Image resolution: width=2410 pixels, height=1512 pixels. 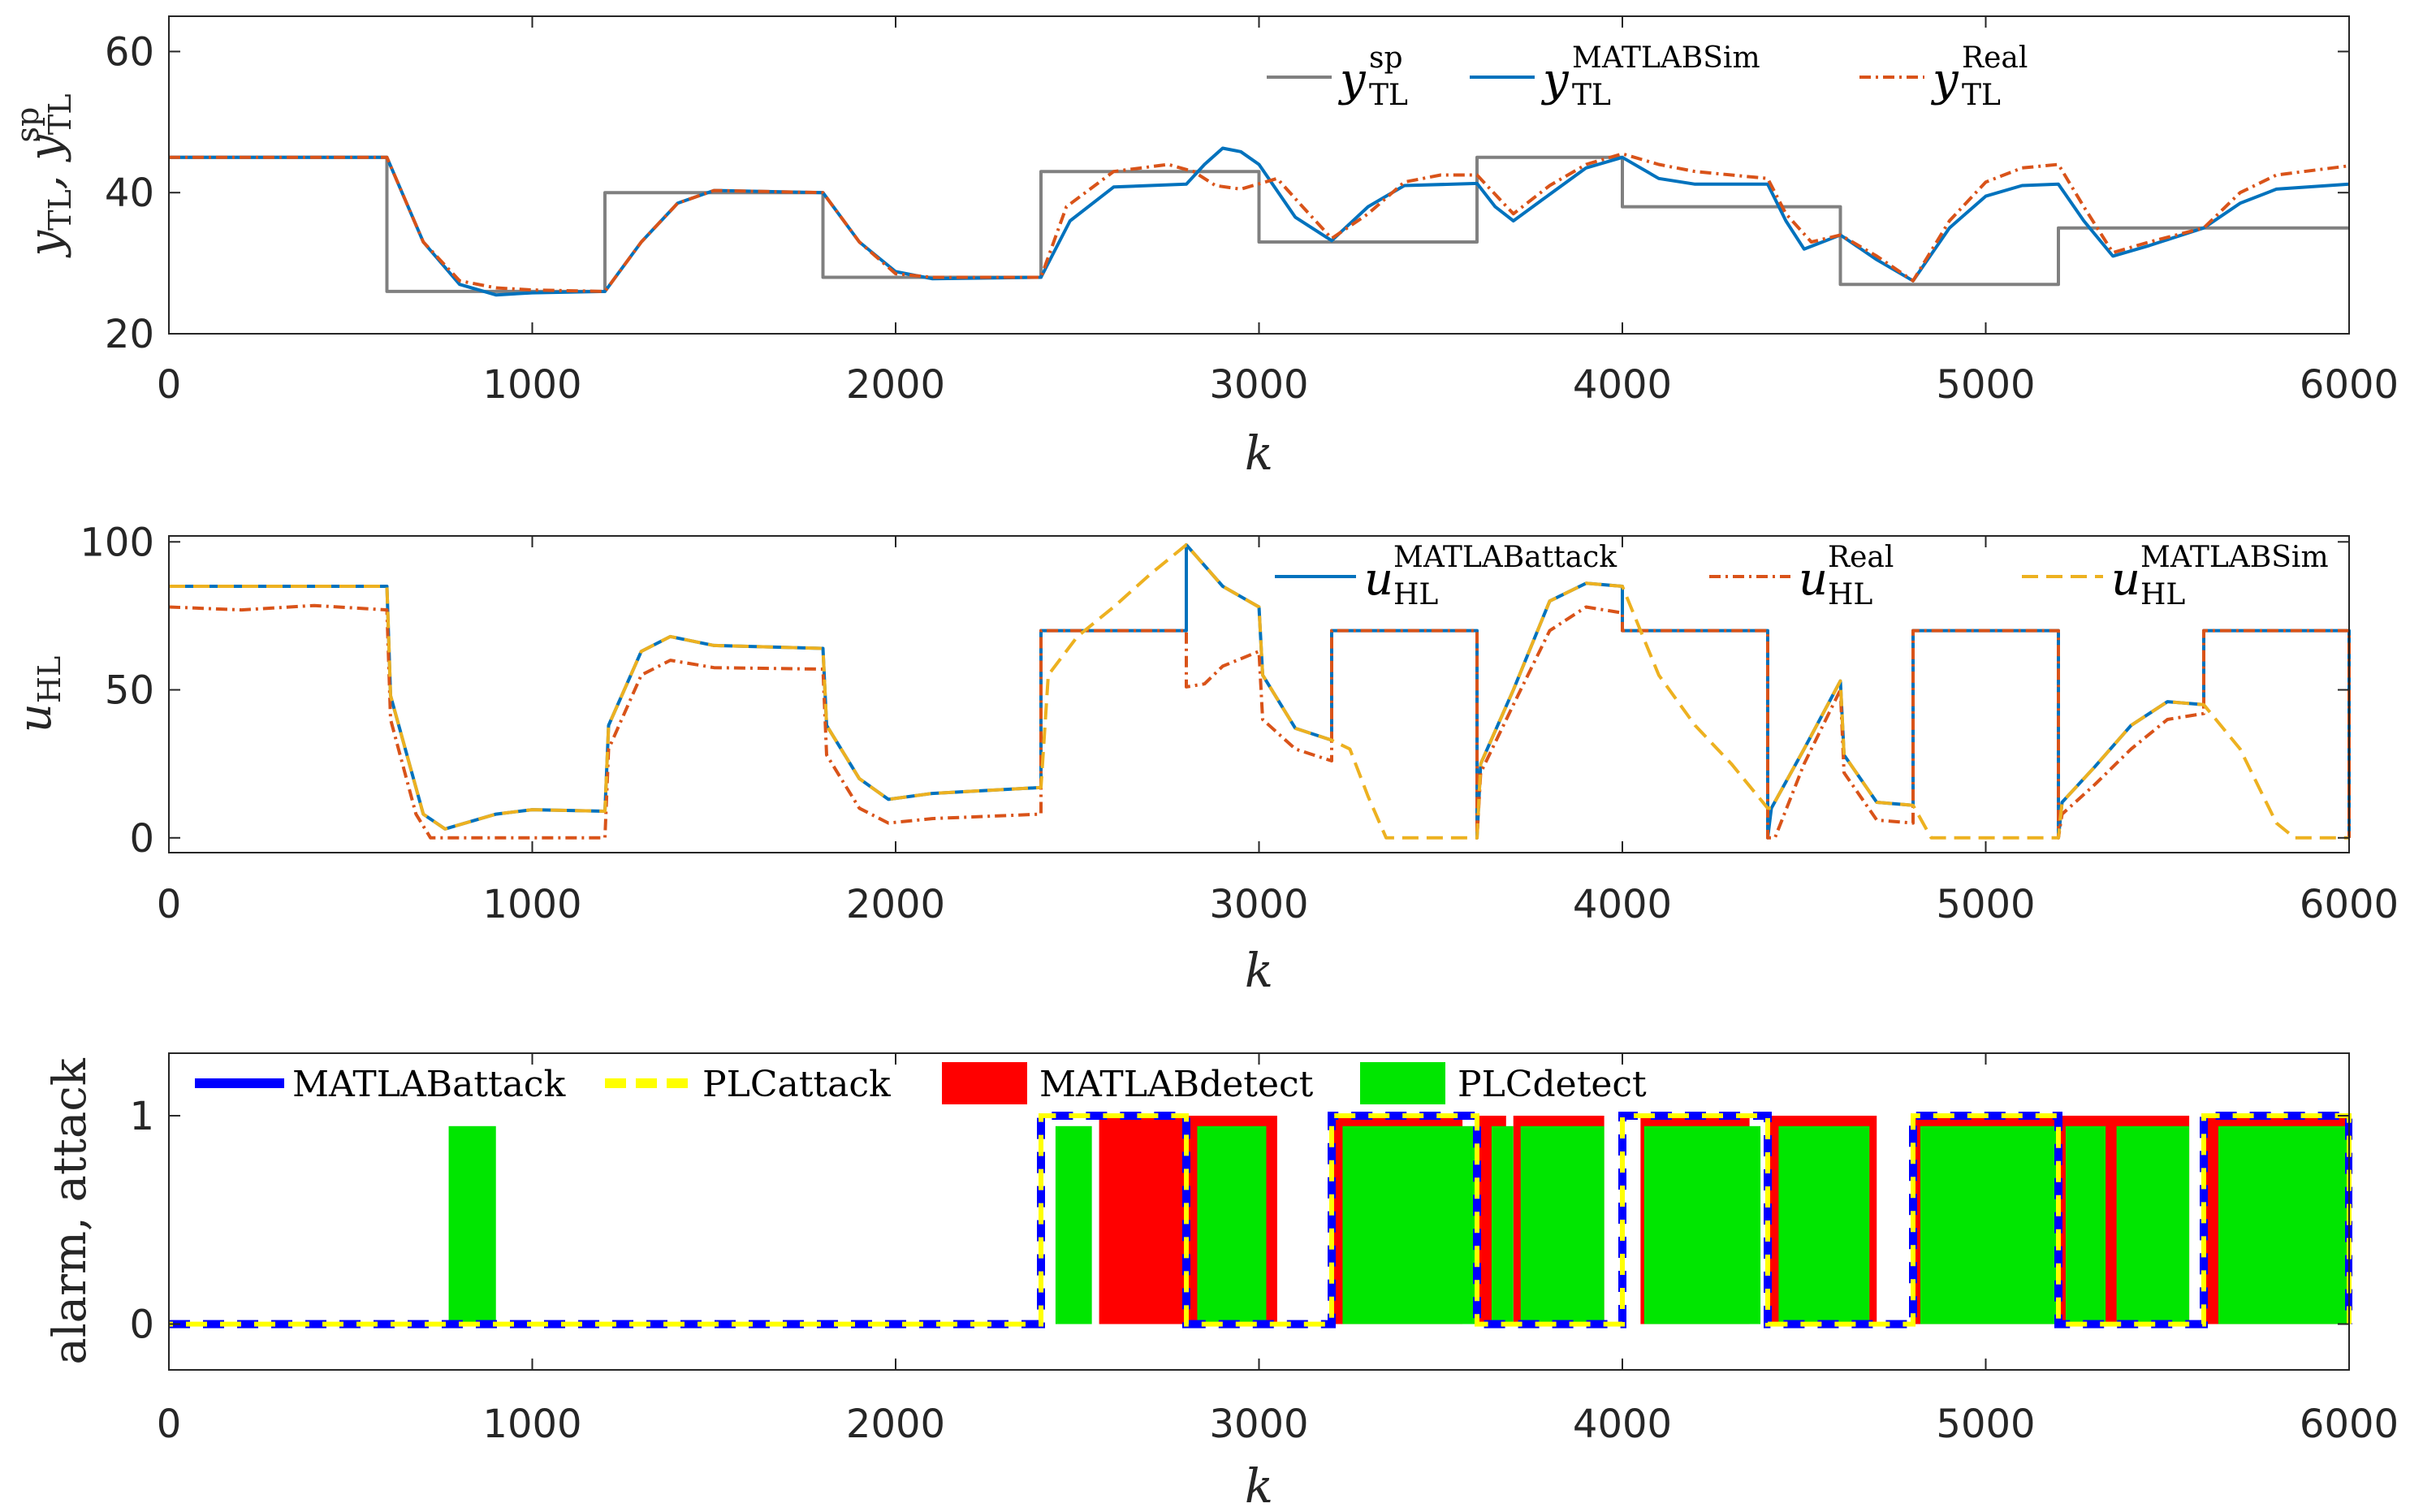 What do you see at coordinates (60, 114) in the screenshot?
I see `y-label-sub-2: TL` at bounding box center [60, 114].